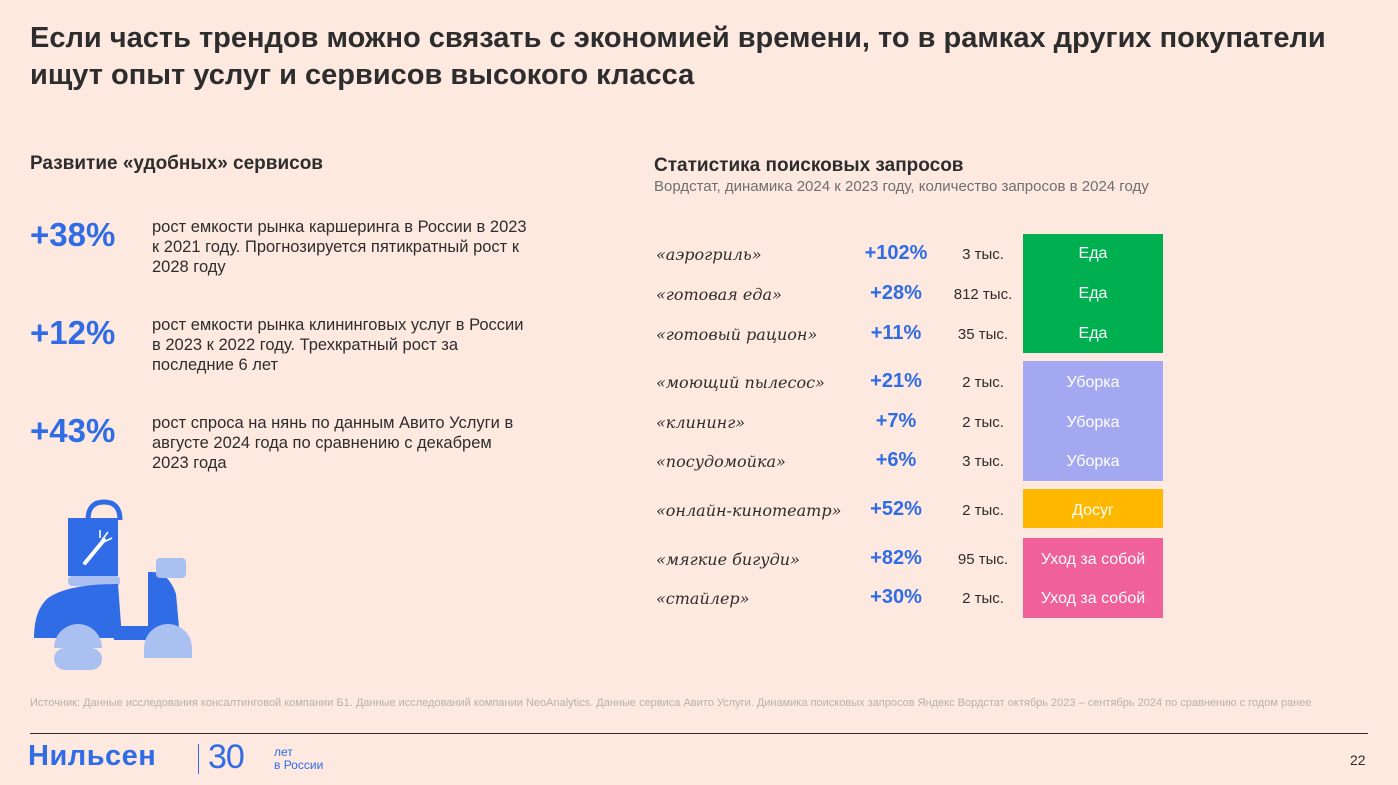 This screenshot has width=1398, height=785. I want to click on search-row: «онлайн-кинотеатр» +52% 2 тыс., so click(914, 510).